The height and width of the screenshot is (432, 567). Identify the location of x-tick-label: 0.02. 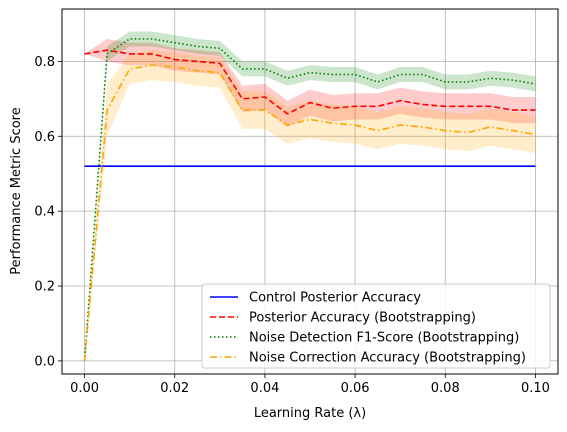
(174, 388).